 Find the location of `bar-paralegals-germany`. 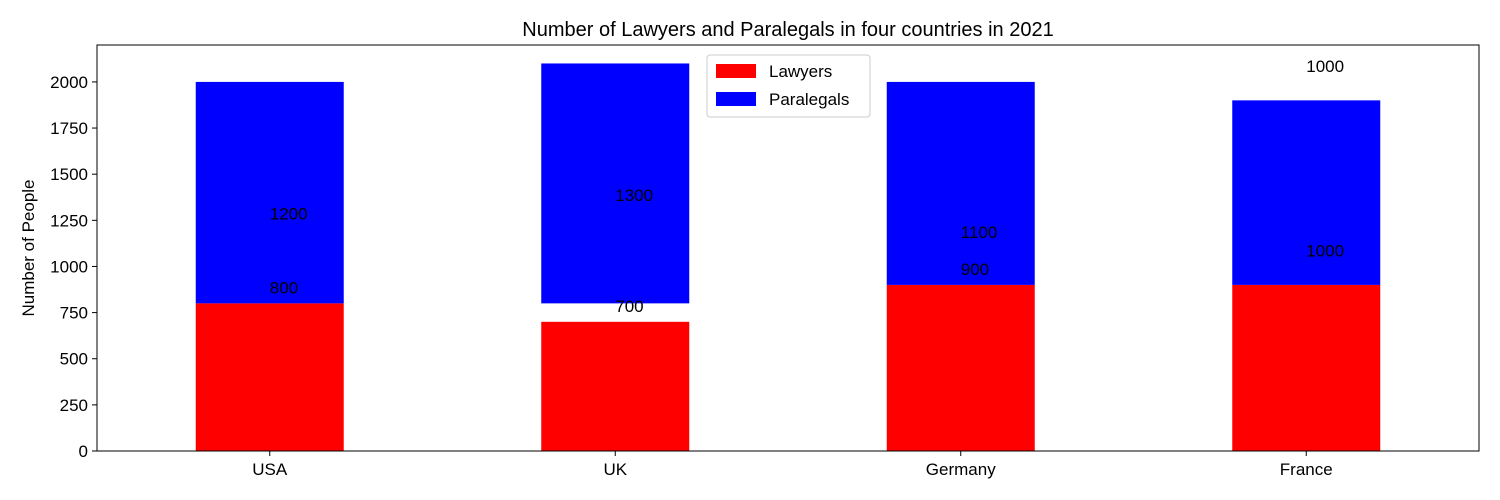

bar-paralegals-germany is located at coordinates (960, 183).